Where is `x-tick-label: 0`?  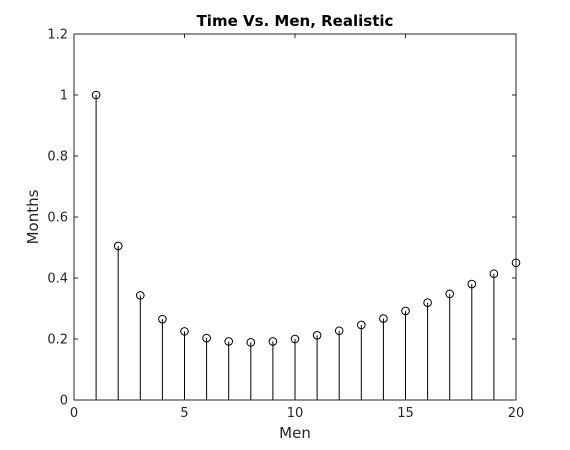 x-tick-label: 0 is located at coordinates (74, 413).